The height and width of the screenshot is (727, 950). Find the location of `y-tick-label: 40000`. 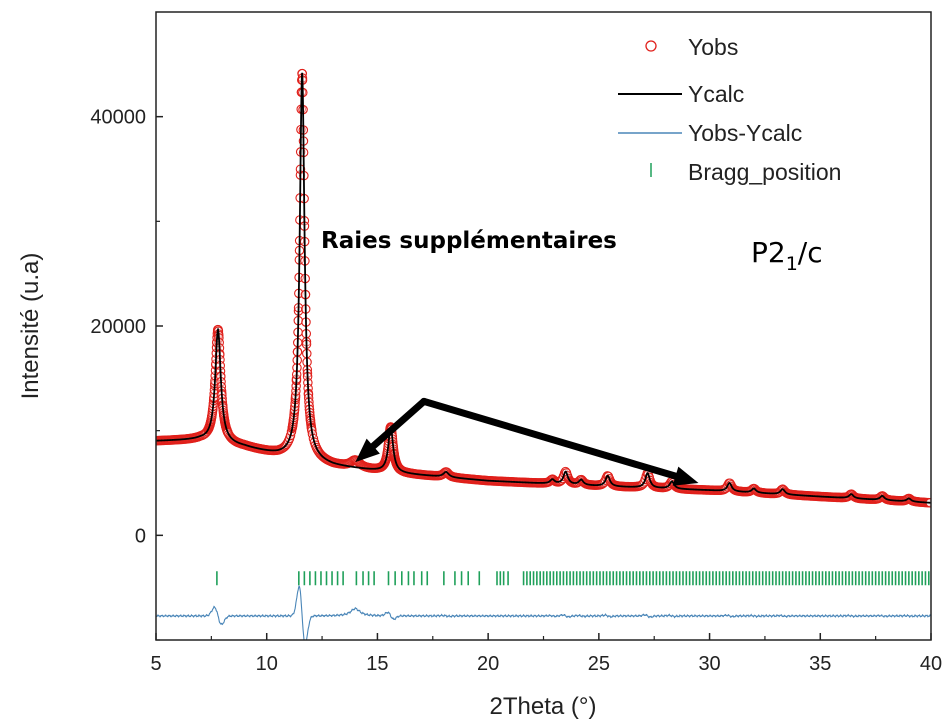

y-tick-label: 40000 is located at coordinates (118, 118).